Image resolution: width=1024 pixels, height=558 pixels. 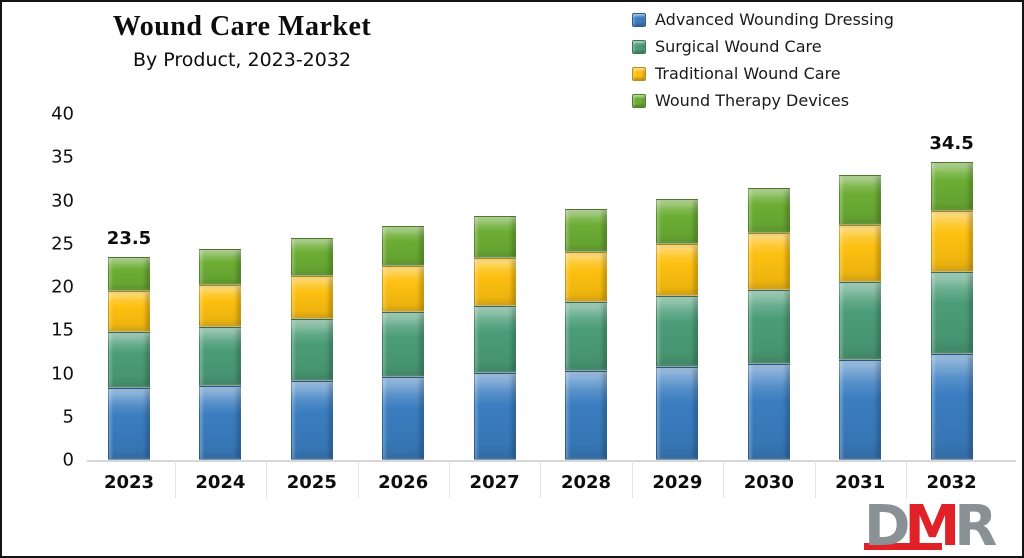 I want to click on legend-label: Wound Therapy Devices, so click(x=752, y=100).